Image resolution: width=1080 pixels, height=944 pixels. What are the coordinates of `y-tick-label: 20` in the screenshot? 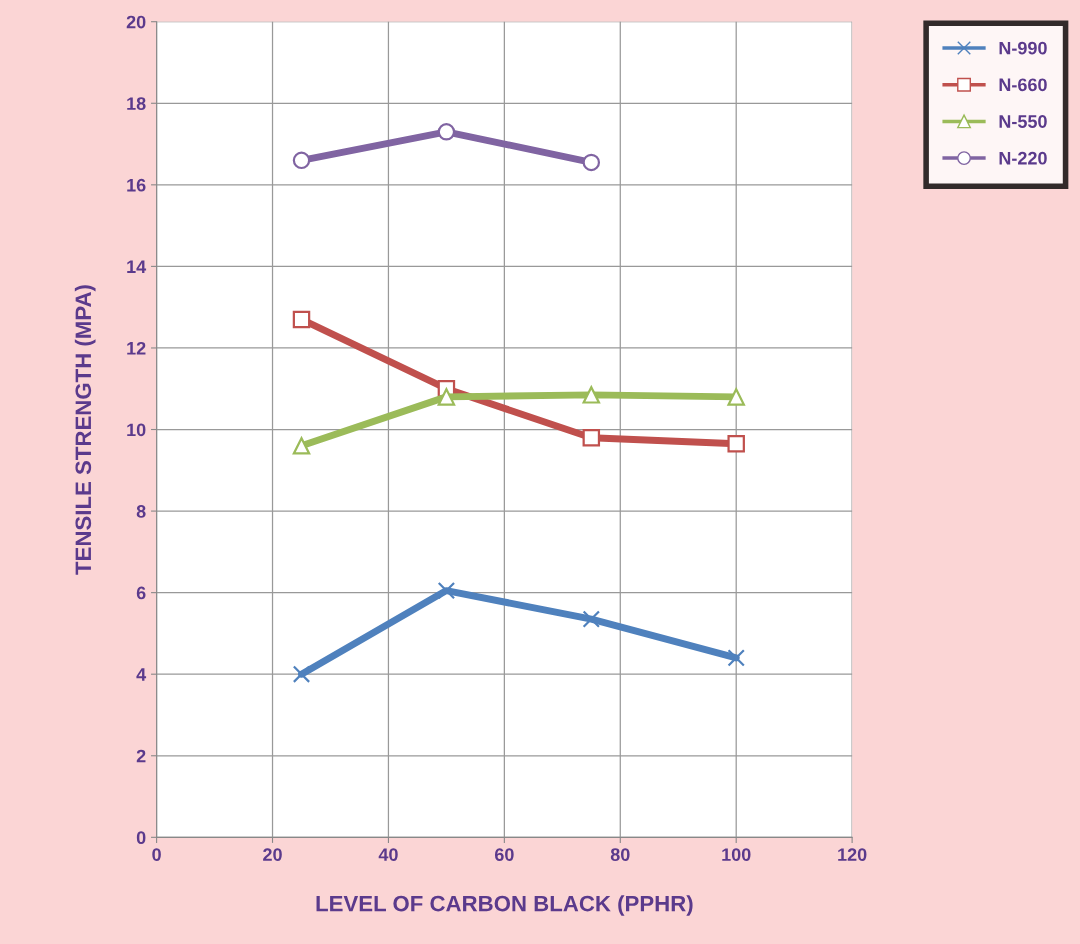 It's located at (136, 22).